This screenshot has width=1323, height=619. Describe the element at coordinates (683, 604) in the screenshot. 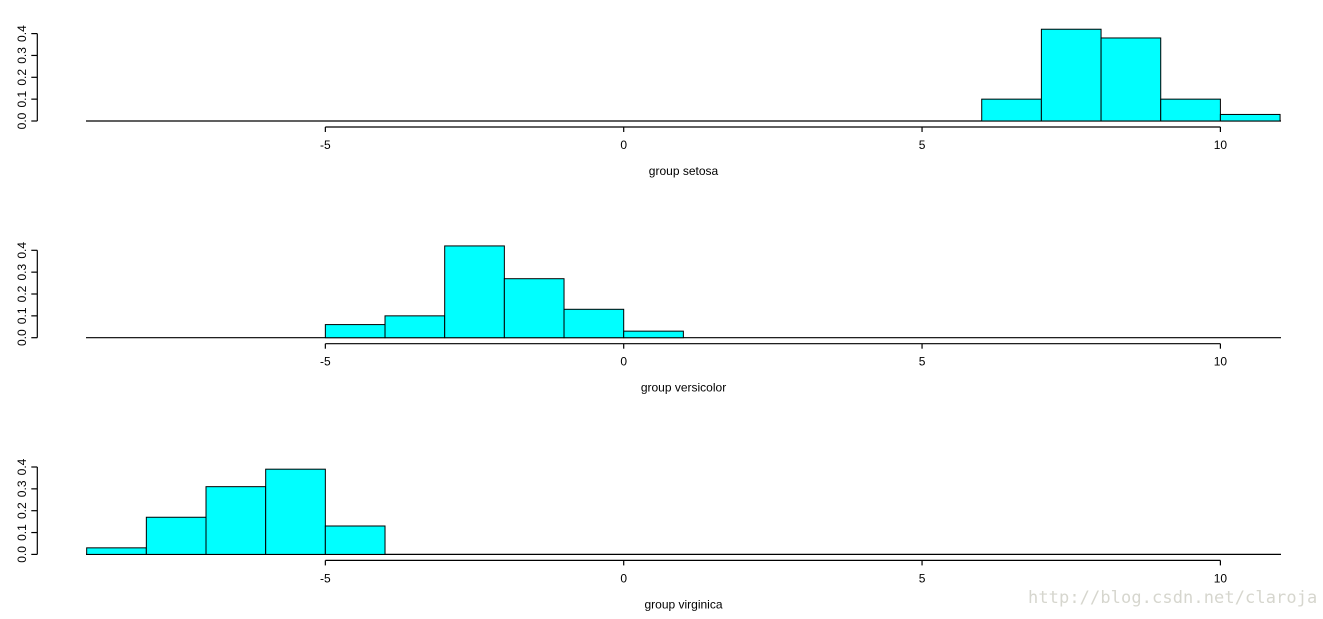

I see `group-label: group virginica` at that location.